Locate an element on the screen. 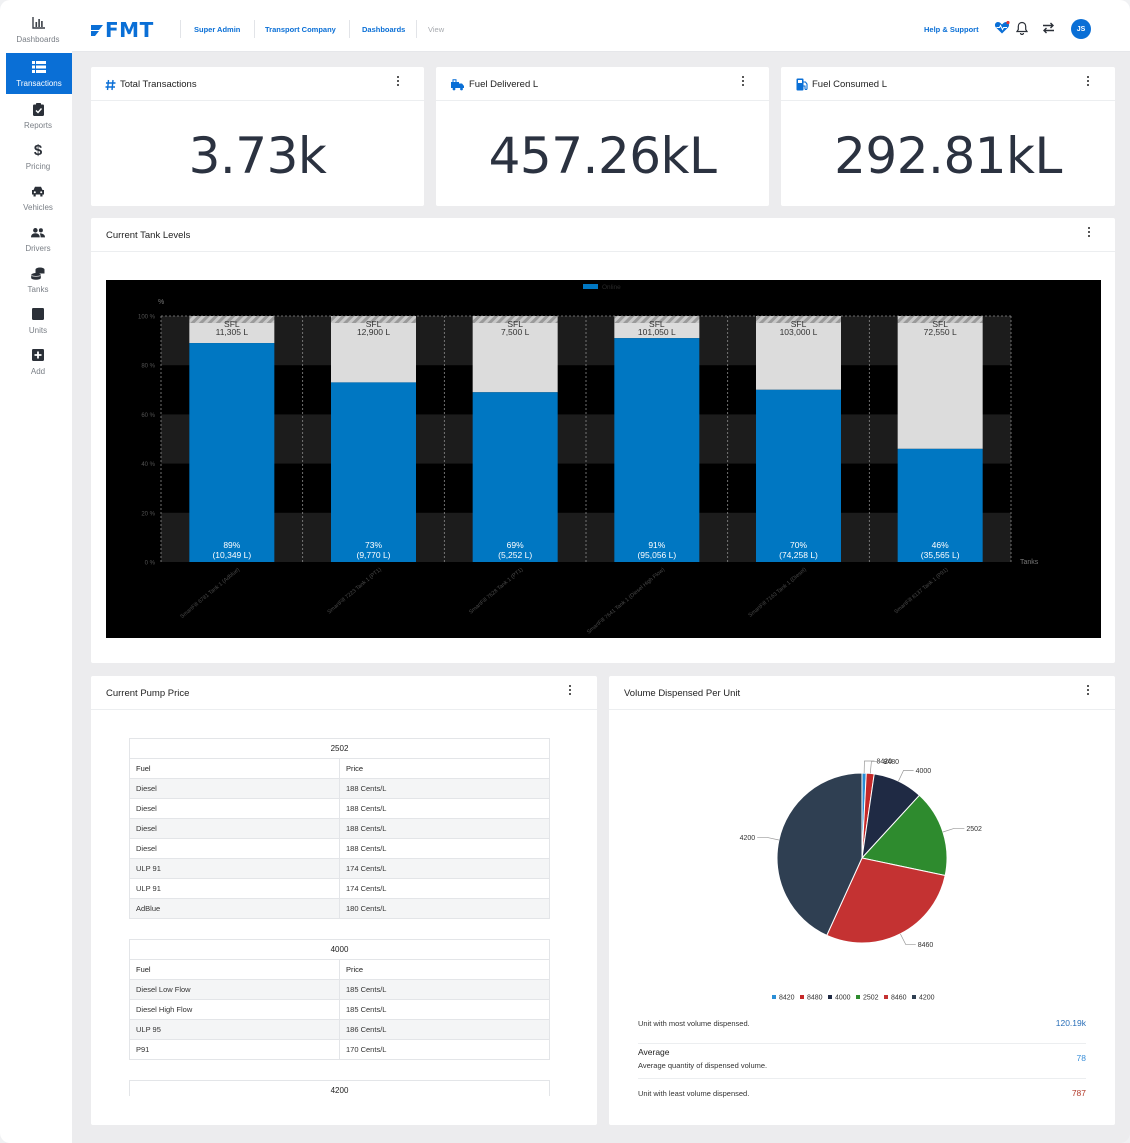 The height and width of the screenshot is (1143, 1130). sidebar-item-vehicles: Vehicles is located at coordinates (38, 202).